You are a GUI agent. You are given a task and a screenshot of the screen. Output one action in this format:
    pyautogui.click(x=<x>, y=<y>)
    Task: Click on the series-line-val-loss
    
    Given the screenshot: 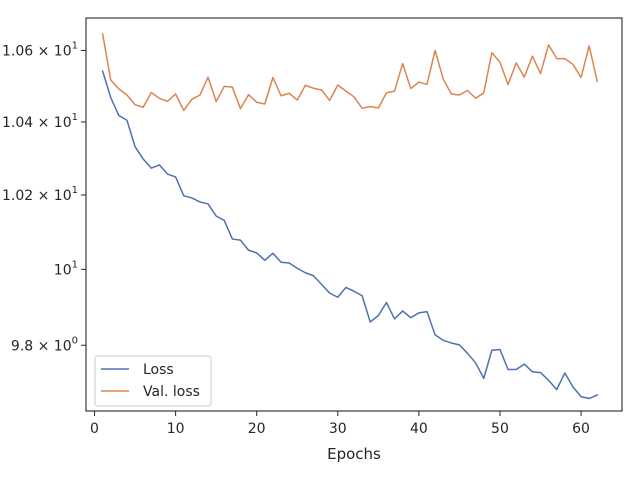 What is the action you would take?
    pyautogui.click(x=350, y=72)
    